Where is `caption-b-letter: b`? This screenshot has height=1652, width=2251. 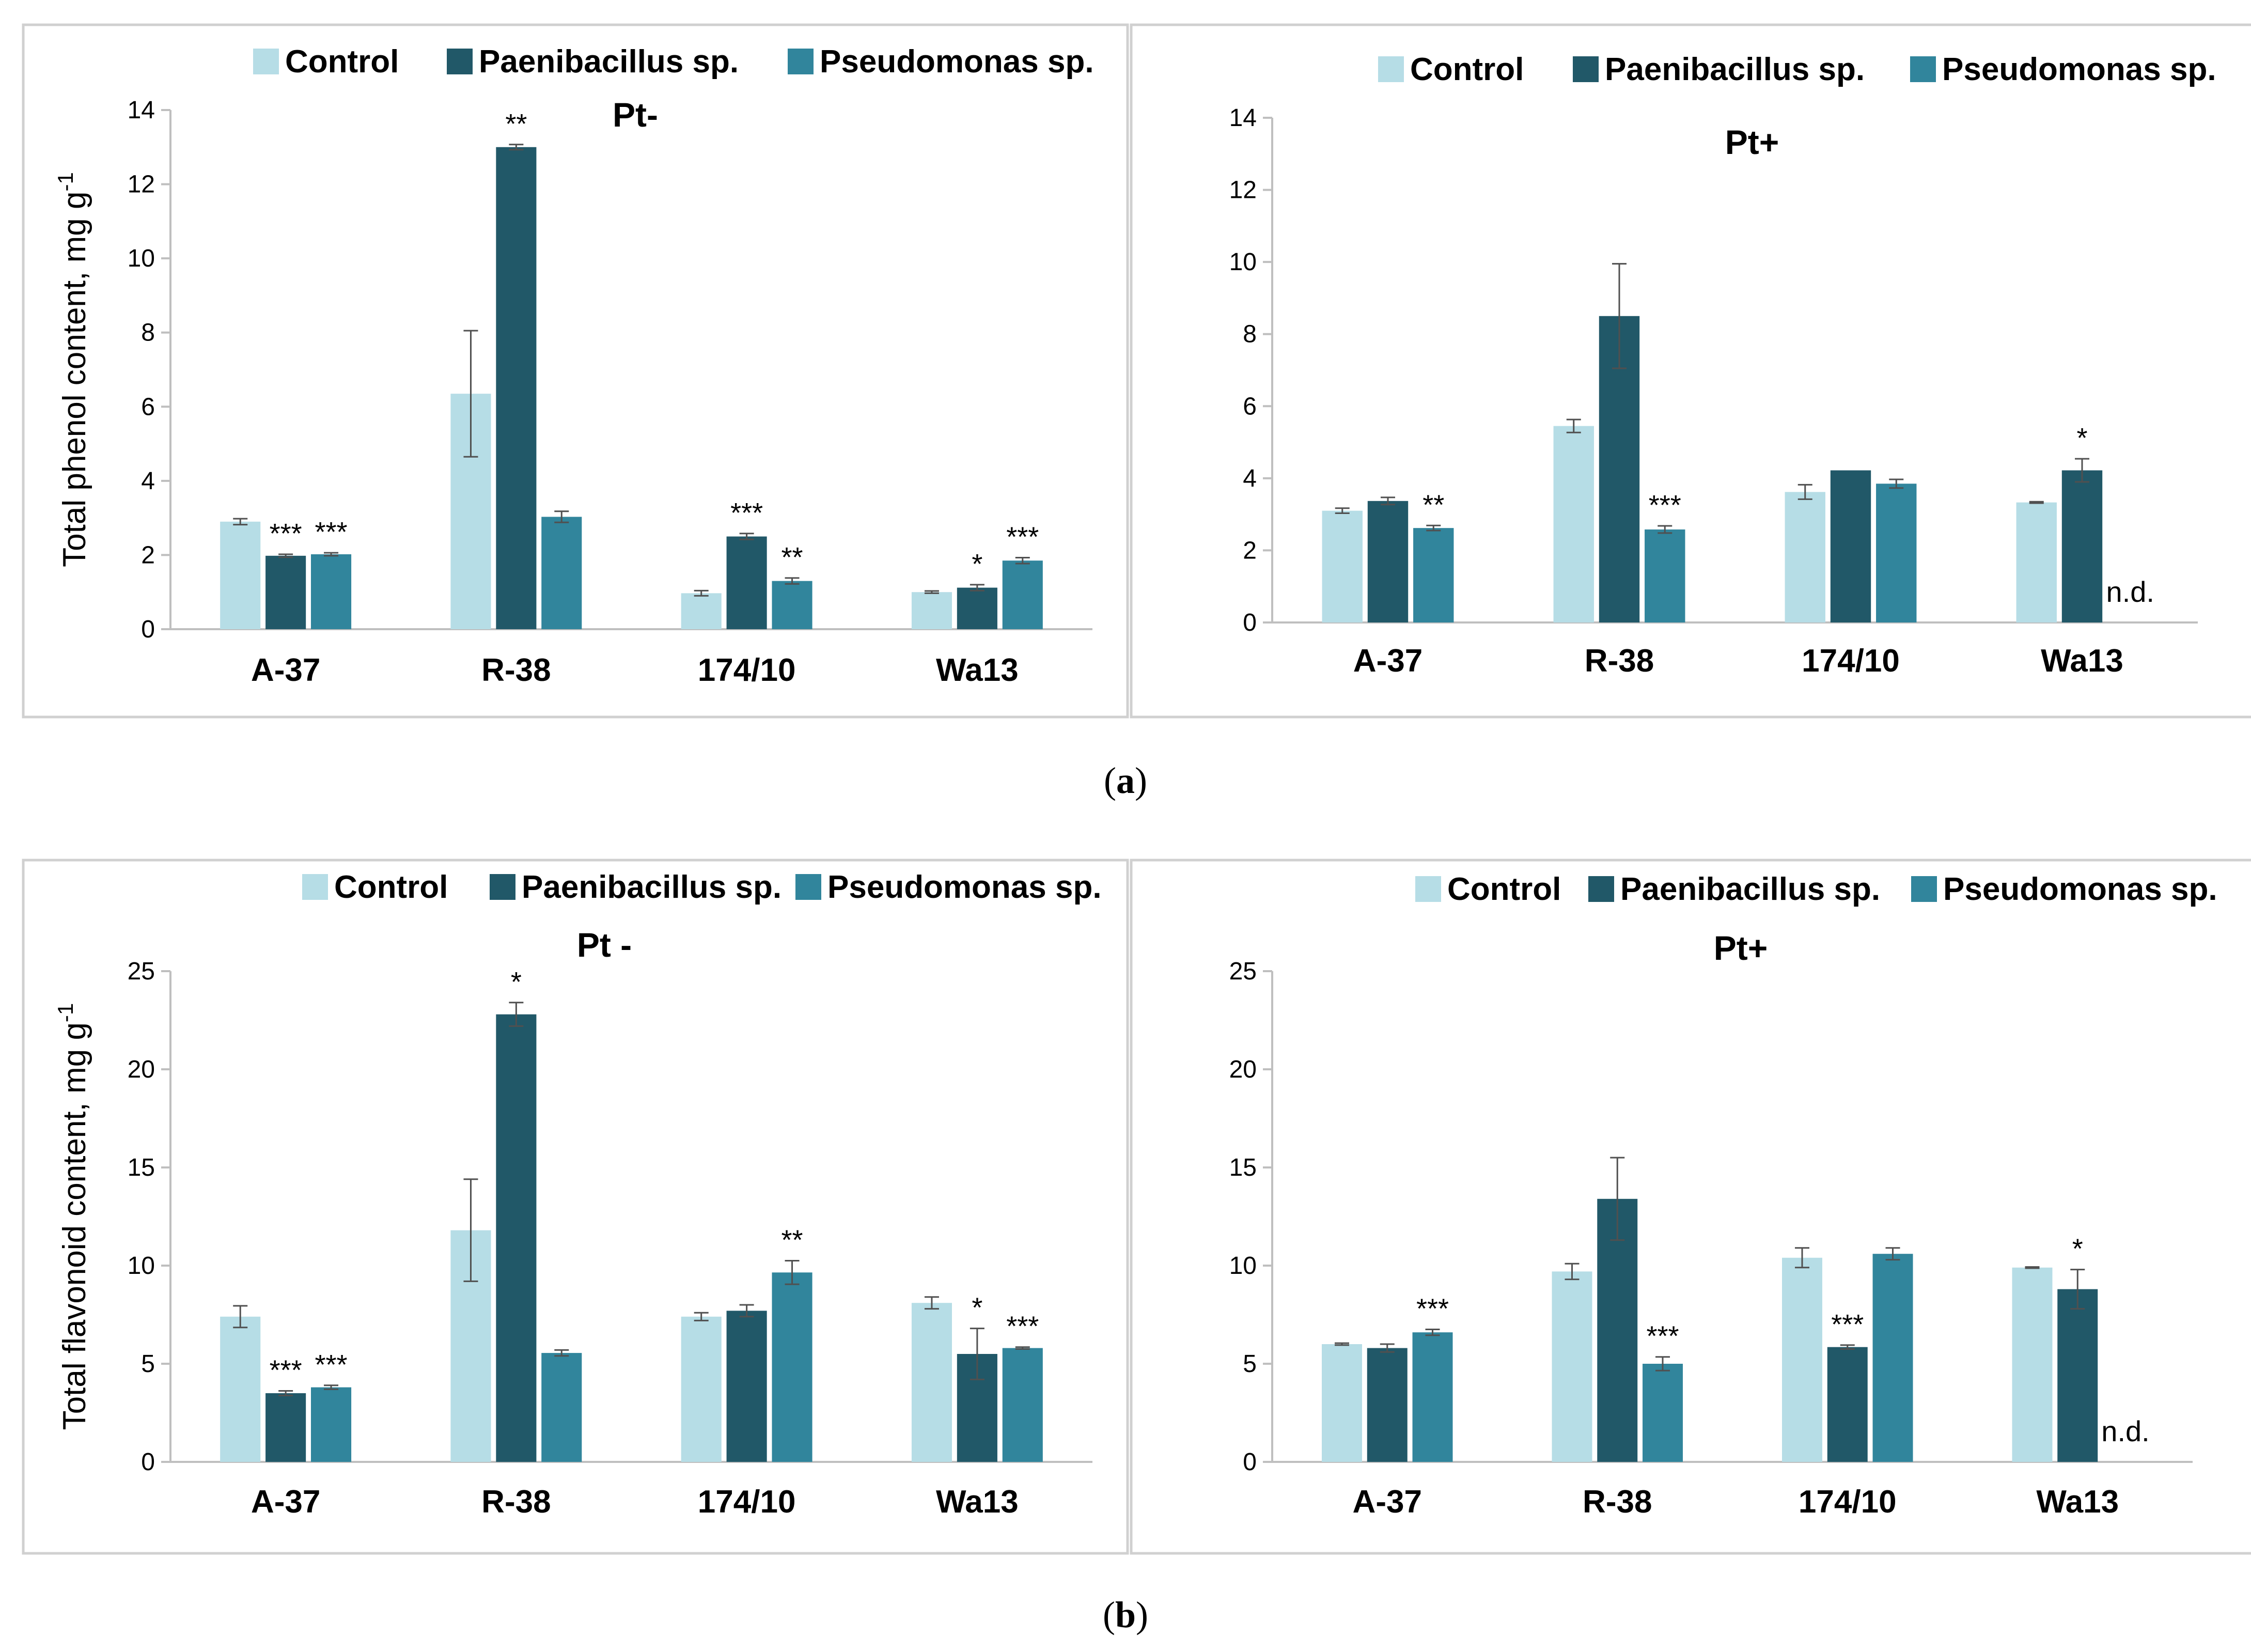
caption-b-letter: b is located at coordinates (1125, 1614).